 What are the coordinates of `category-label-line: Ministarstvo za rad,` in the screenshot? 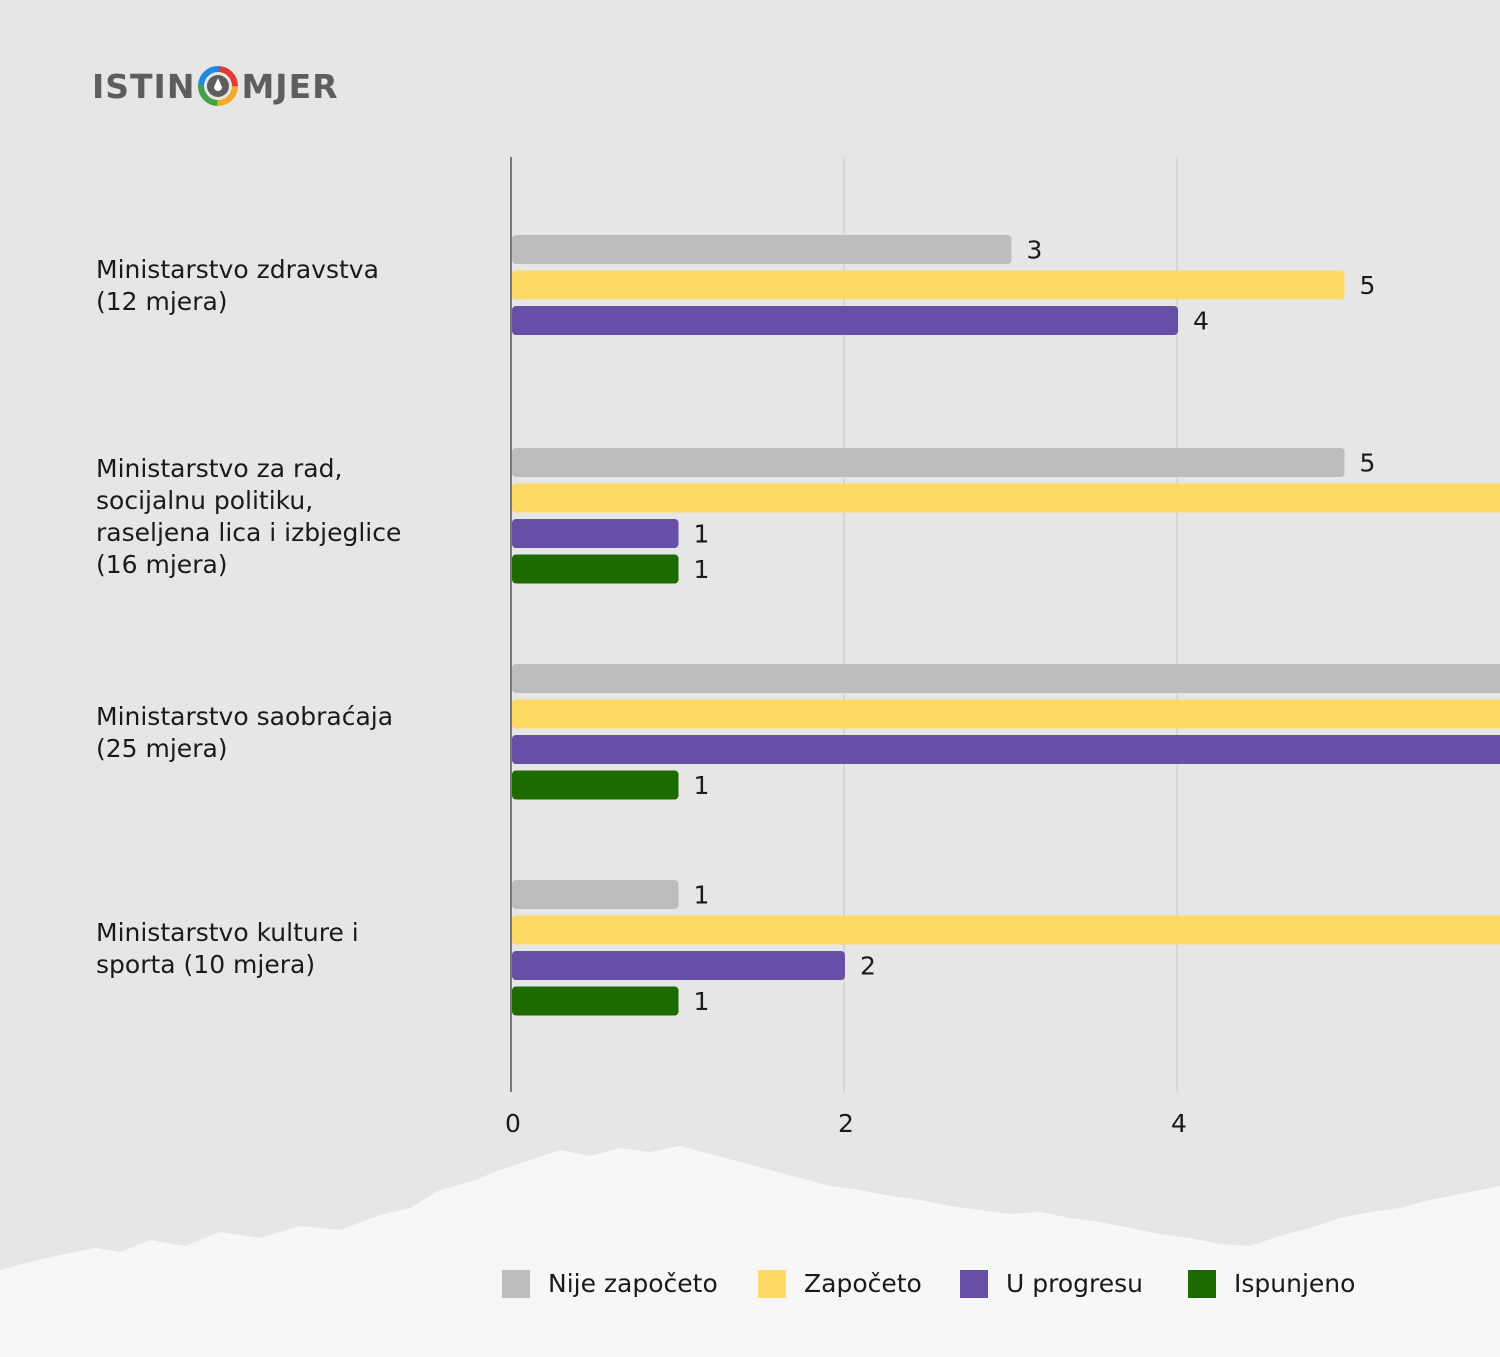 It's located at (219, 468).